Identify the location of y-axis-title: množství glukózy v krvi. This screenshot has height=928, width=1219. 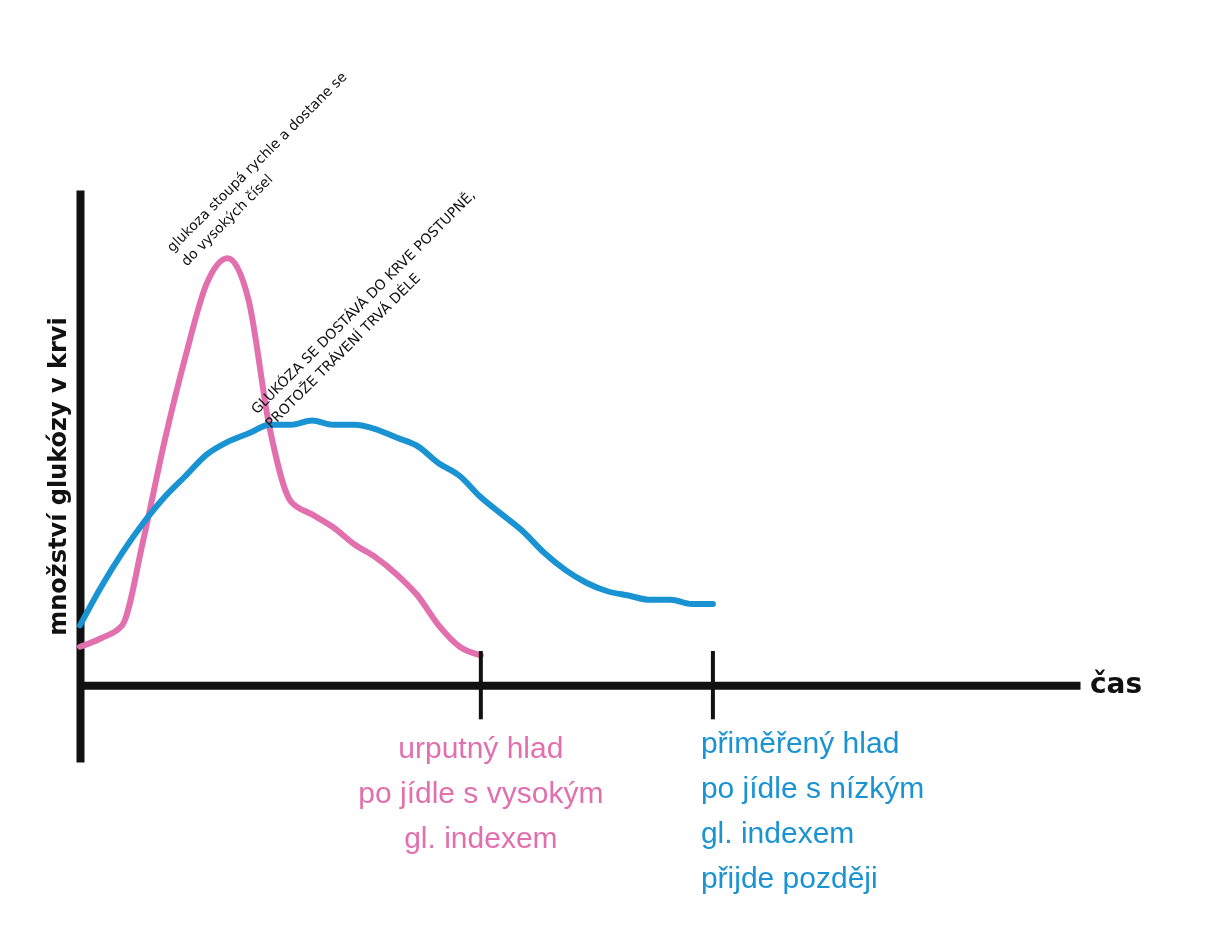
(57, 476).